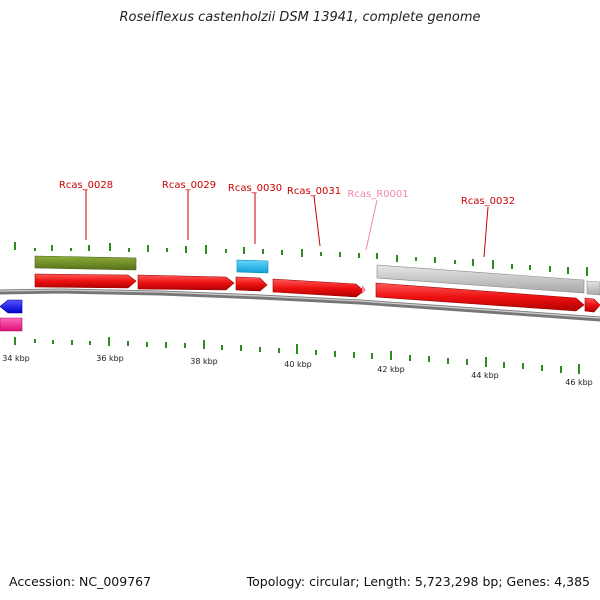 The width and height of the screenshot is (600, 600). I want to click on scale-label: 34 kbp, so click(16, 358).